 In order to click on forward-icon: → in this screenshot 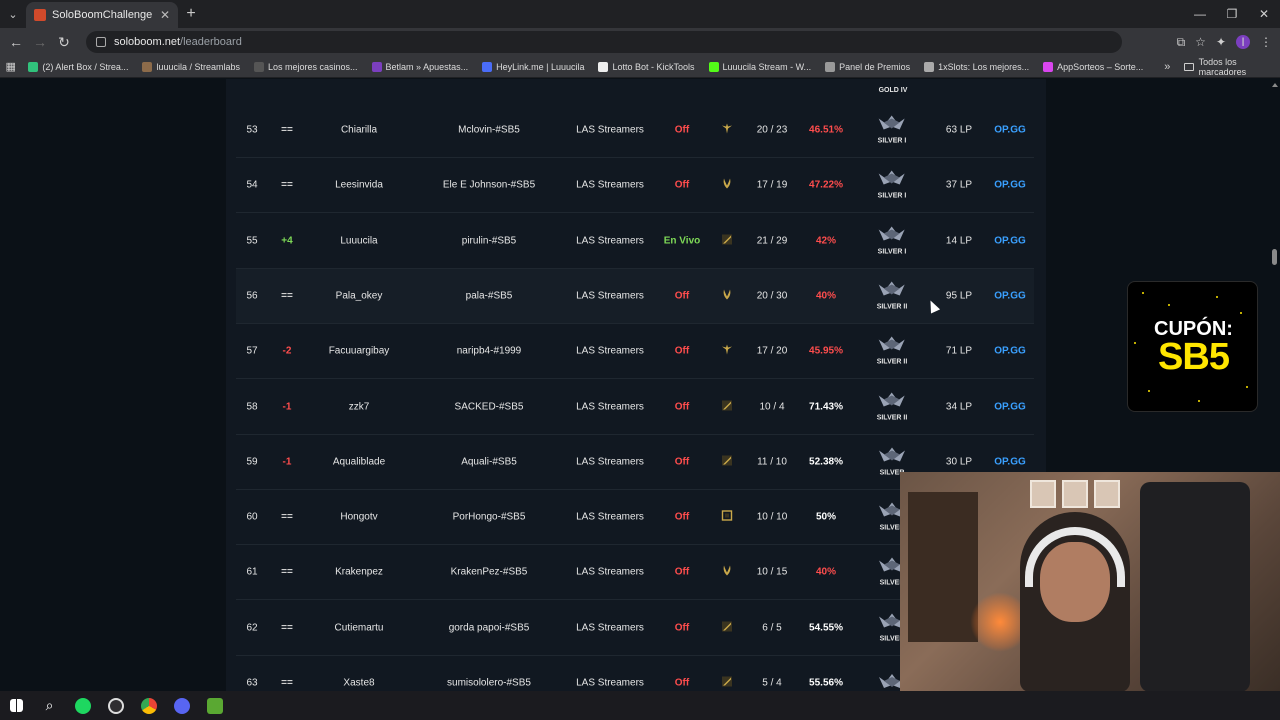, I will do `click(40, 42)`.